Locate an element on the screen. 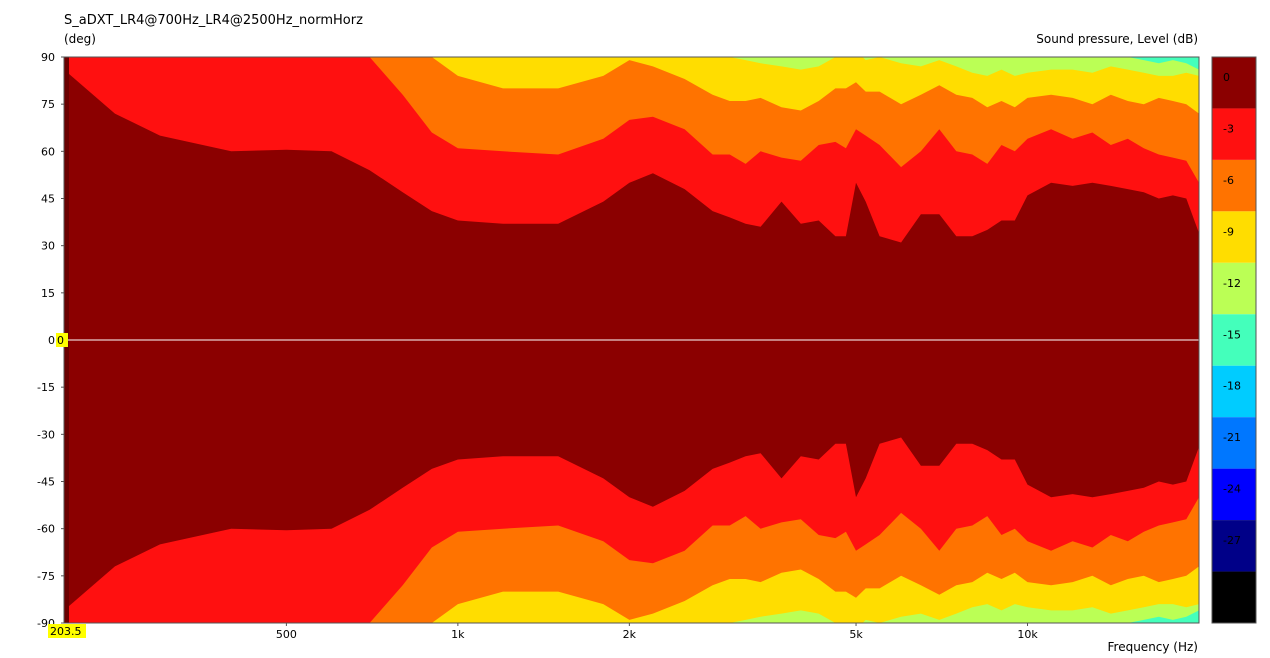 This screenshot has height=658, width=1270. colorbar-label-item: -15 is located at coordinates (1232, 334).